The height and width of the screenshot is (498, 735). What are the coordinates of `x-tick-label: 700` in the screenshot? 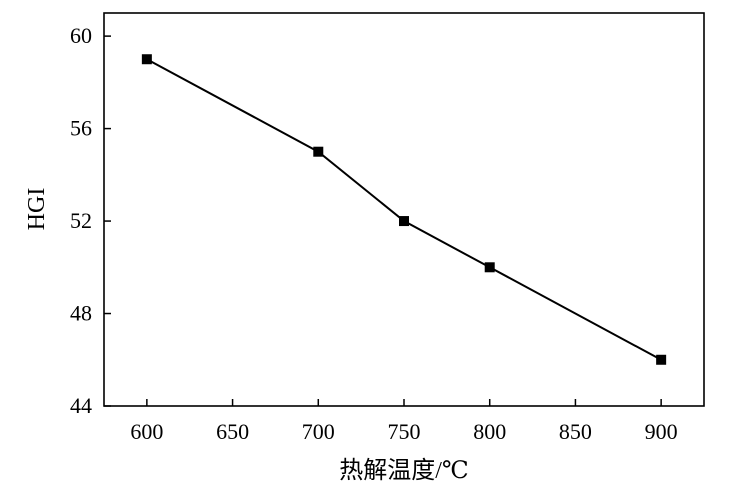 It's located at (318, 431).